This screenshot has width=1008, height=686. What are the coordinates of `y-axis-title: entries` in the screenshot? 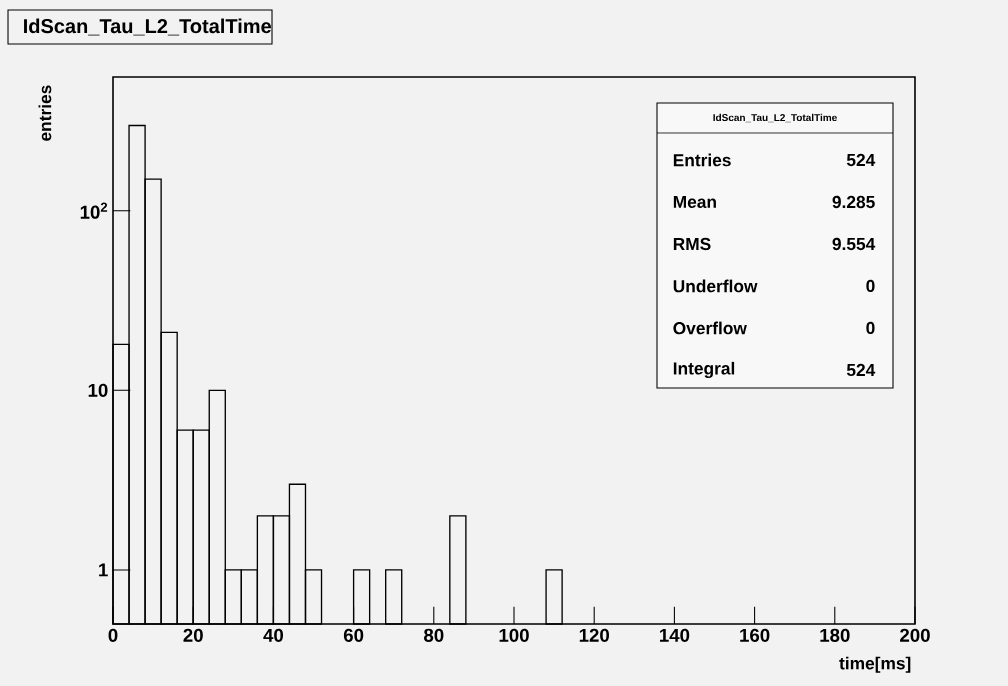 It's located at (45, 113).